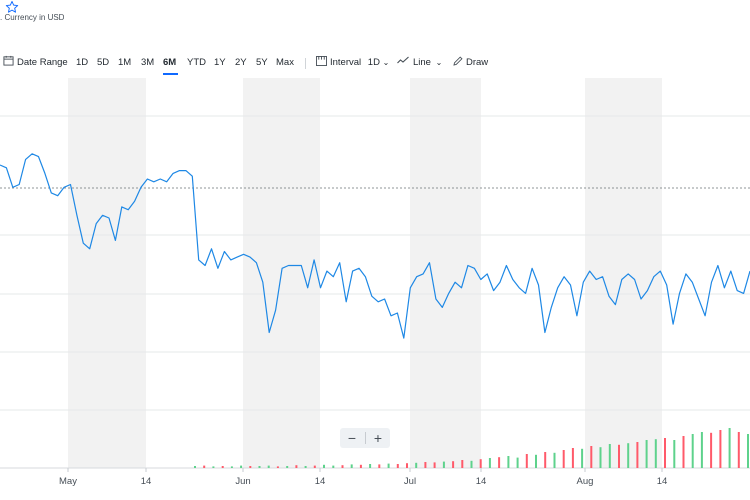  I want to click on chart-type-label: Line, so click(422, 62).